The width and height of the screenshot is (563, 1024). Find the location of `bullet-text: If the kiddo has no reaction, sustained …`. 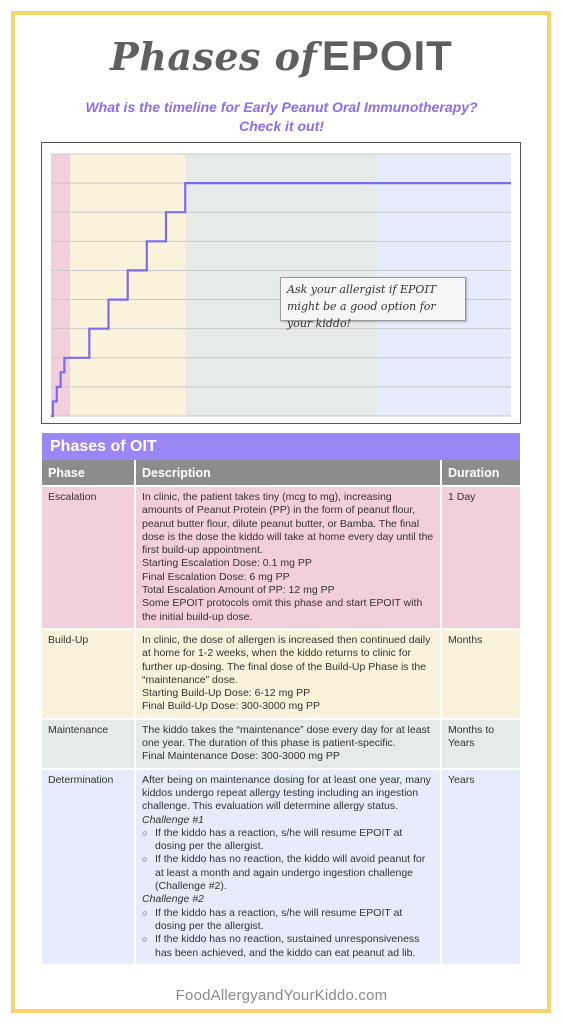

bullet-text: If the kiddo has no reaction, sustained … is located at coordinates (287, 946).